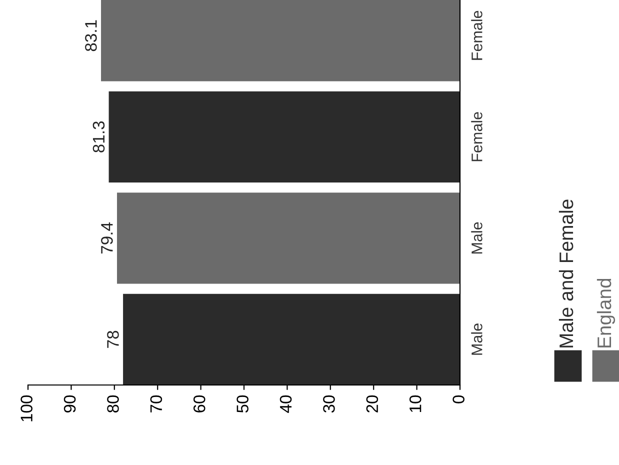 The height and width of the screenshot is (465, 619). I want to click on data-label: 79.4, so click(107, 238).